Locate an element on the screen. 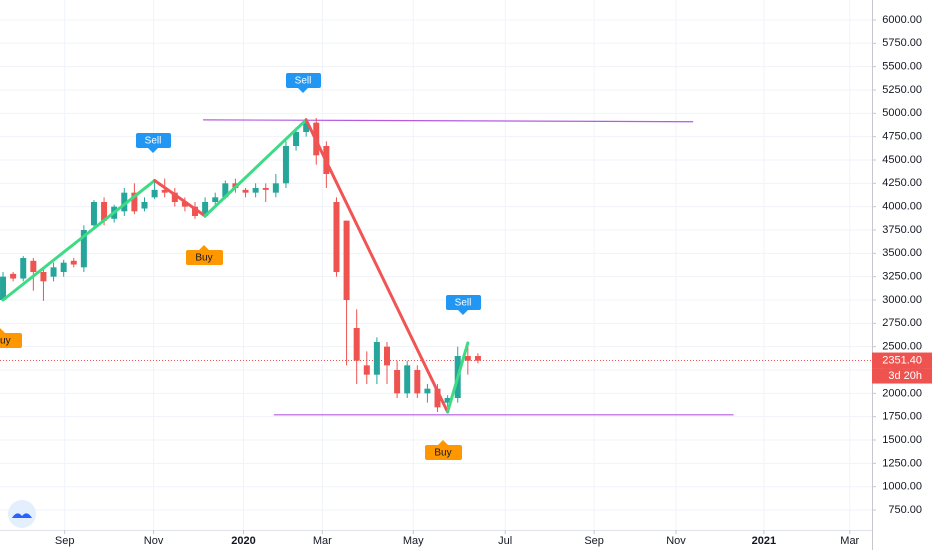  y-tick-label: 5750.00 is located at coordinates (902, 43).